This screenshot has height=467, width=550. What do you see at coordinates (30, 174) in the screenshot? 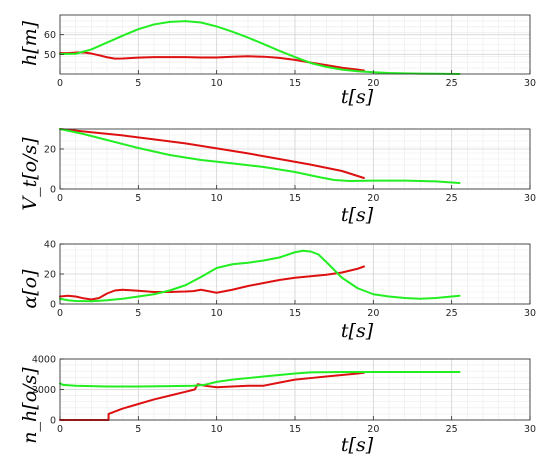
I see `y-axis-label: V_t[o/s]` at bounding box center [30, 174].